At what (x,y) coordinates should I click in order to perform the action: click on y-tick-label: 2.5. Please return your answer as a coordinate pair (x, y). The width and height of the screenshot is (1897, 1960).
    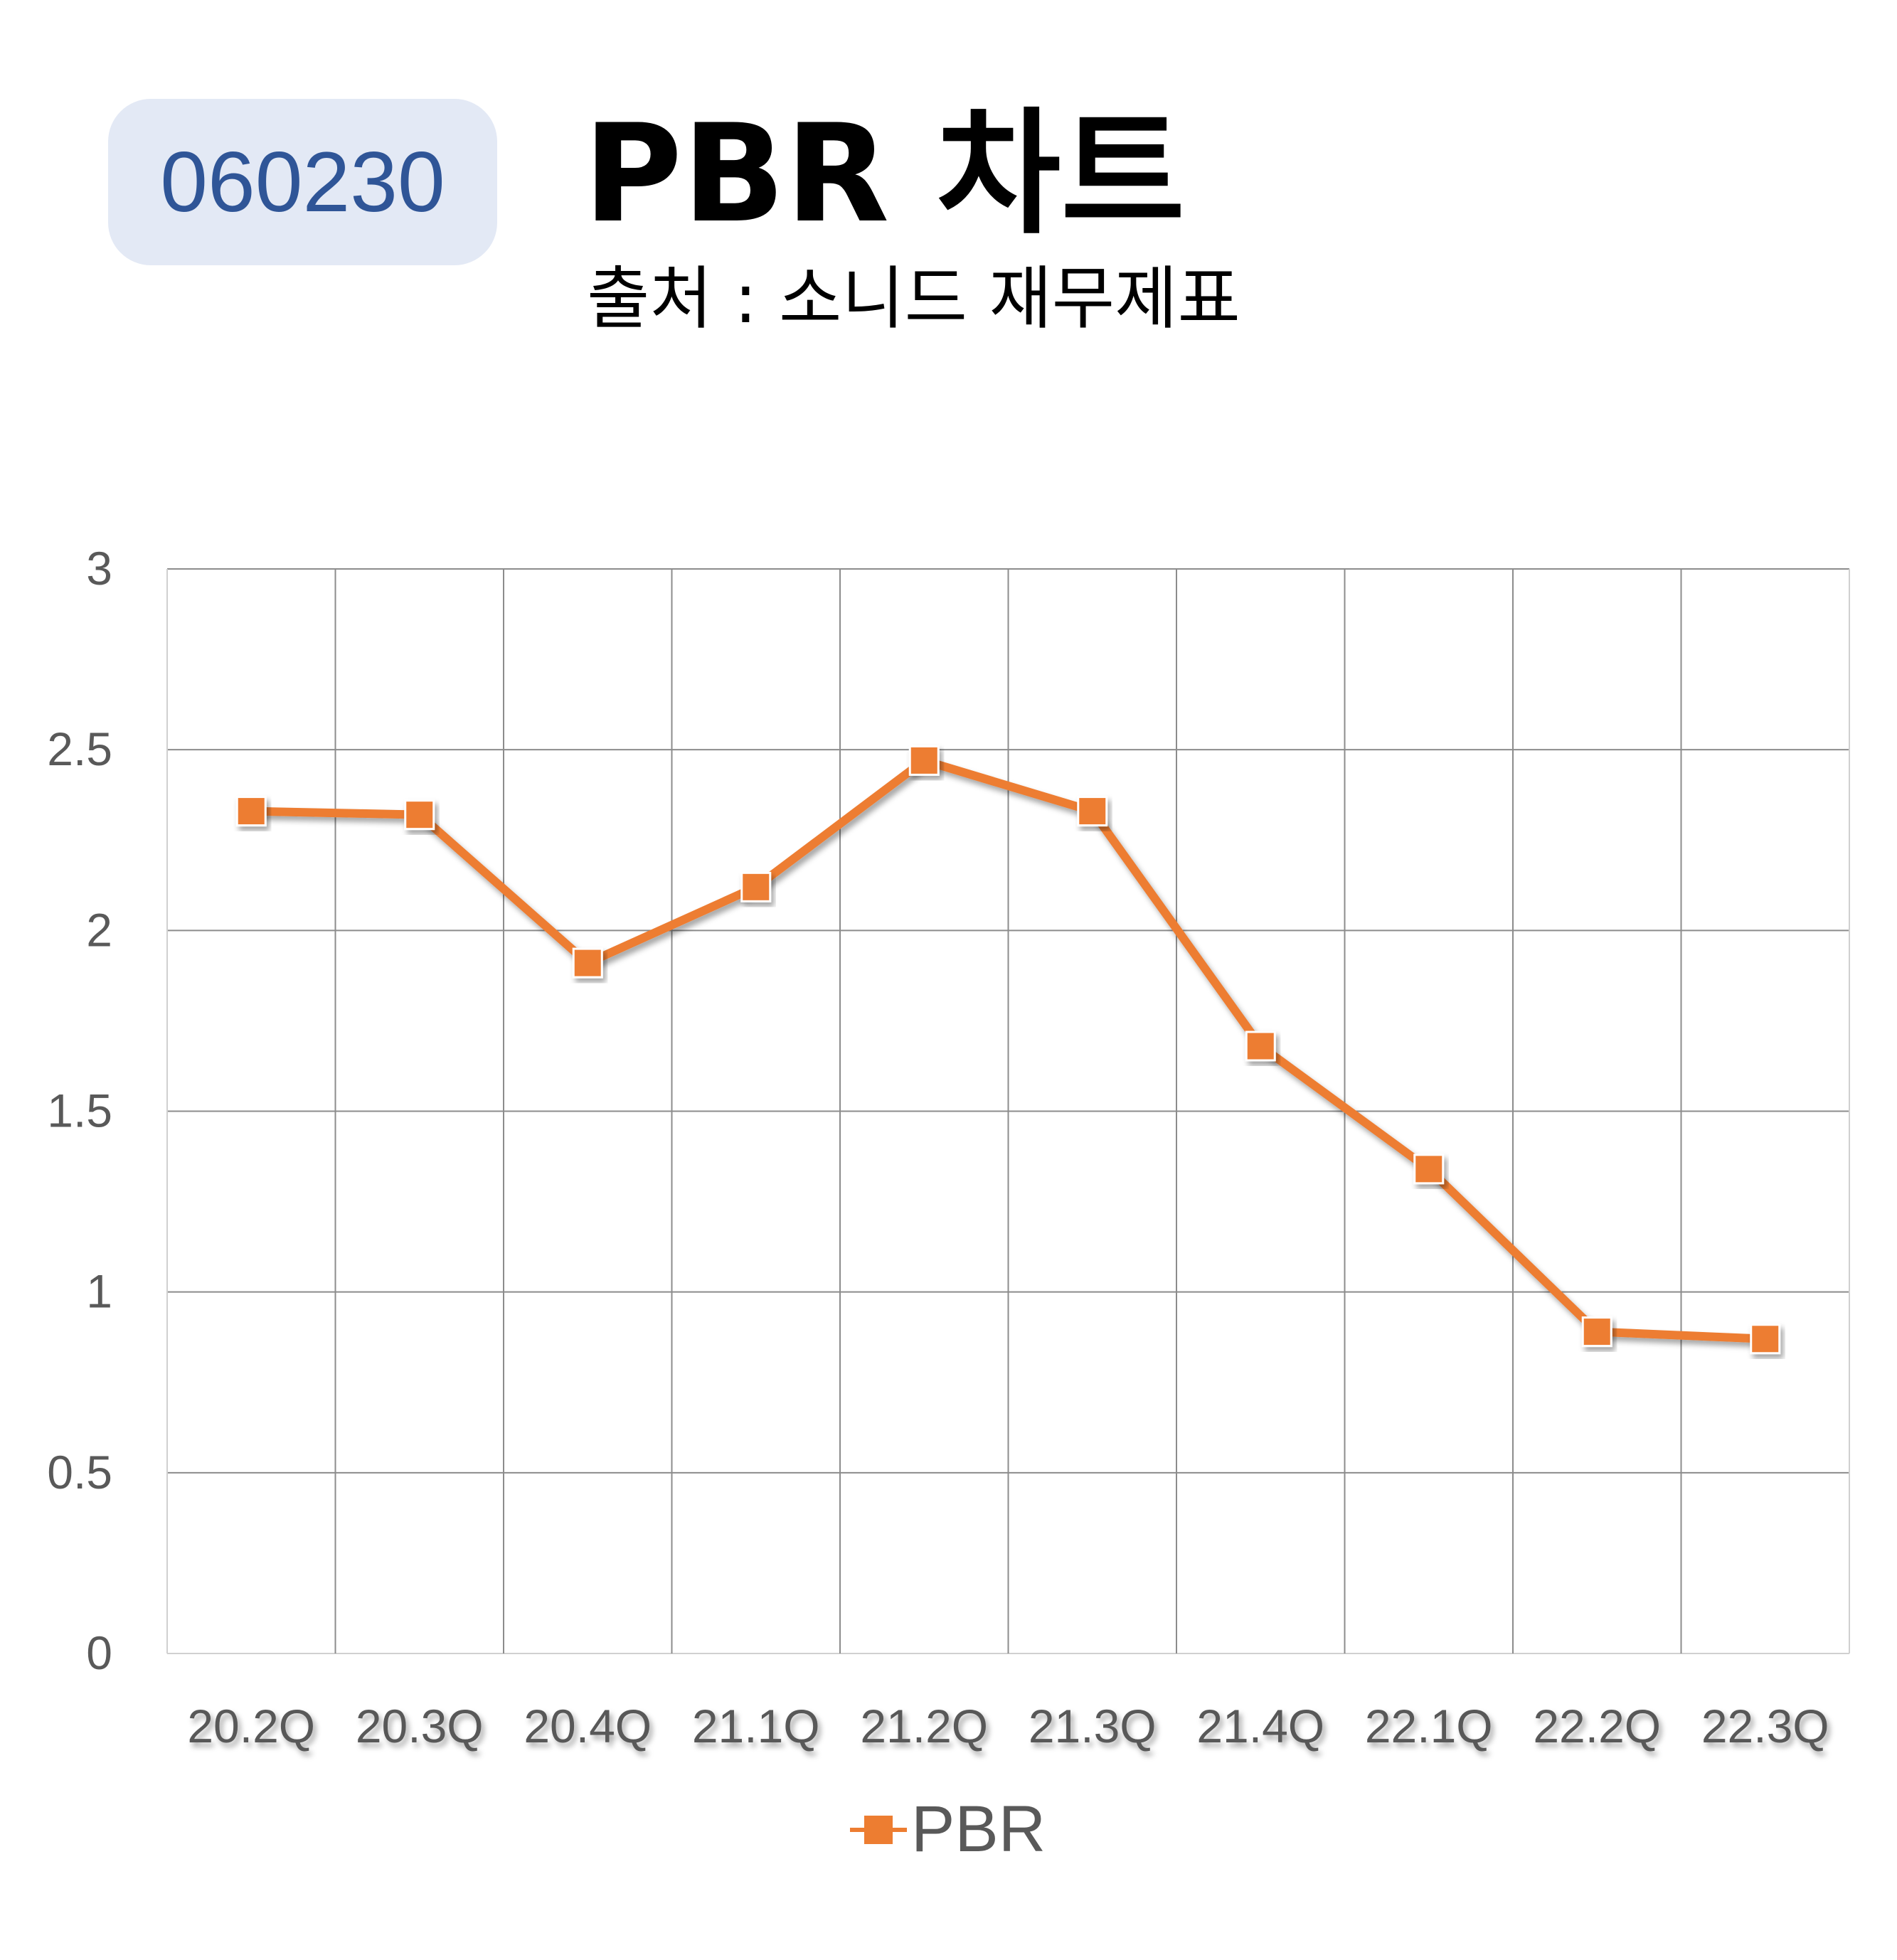
    Looking at the image, I should click on (79, 749).